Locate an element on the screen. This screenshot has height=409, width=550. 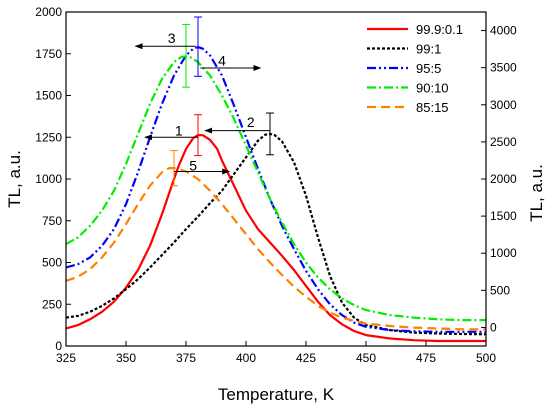
y-tick-label: 1250 is located at coordinates (48, 137).